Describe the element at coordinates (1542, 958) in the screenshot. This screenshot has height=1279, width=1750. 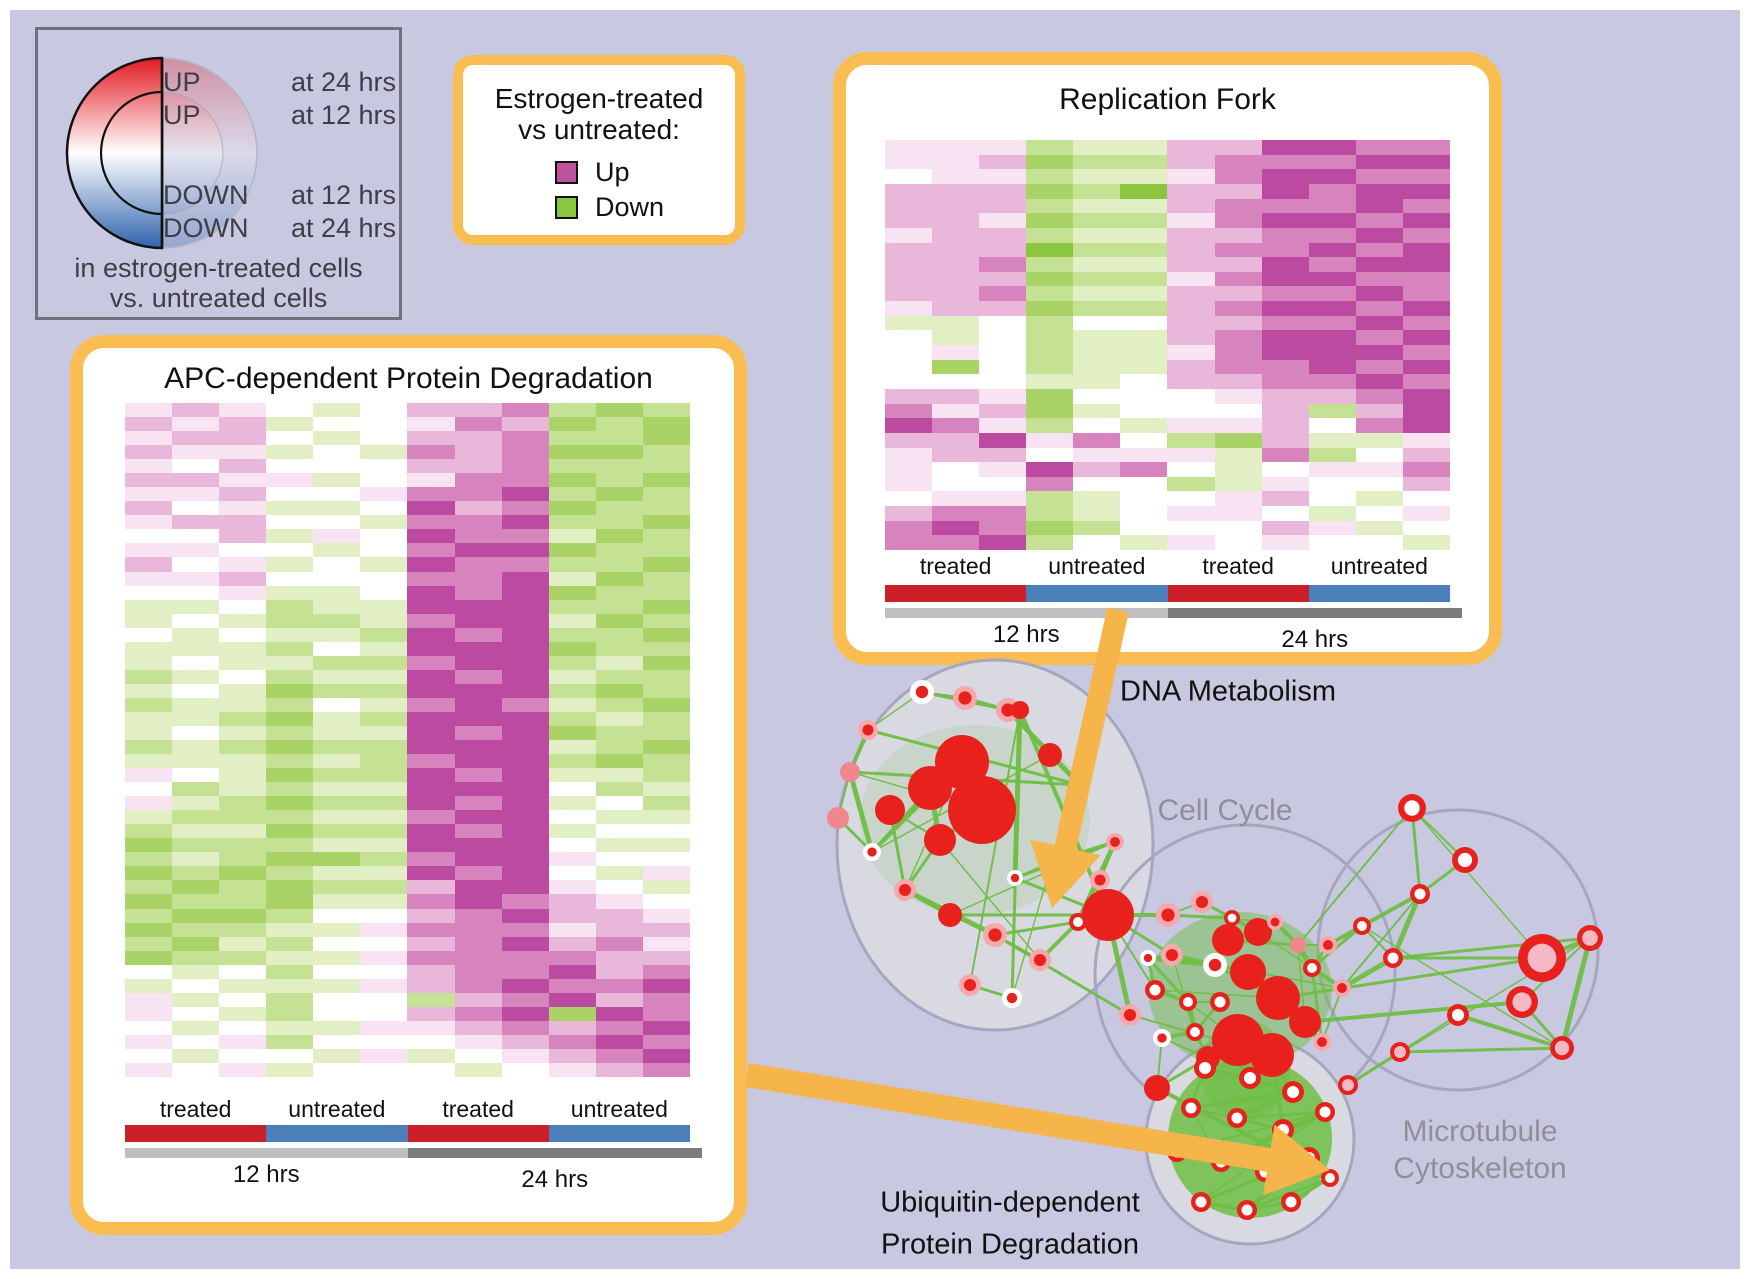
I see `node-pink-center` at that location.